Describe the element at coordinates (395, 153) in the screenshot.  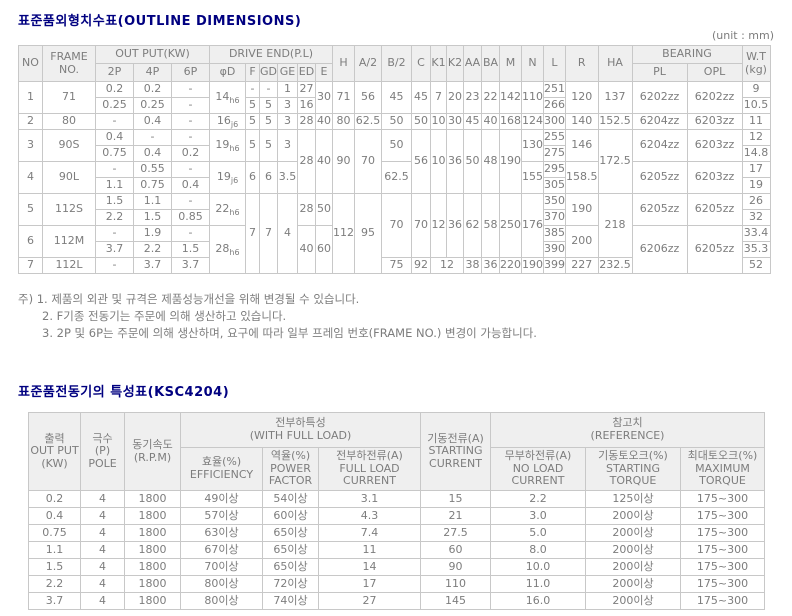
I see `table-row: 0.75 0.4 0.2 275 14.8` at that location.